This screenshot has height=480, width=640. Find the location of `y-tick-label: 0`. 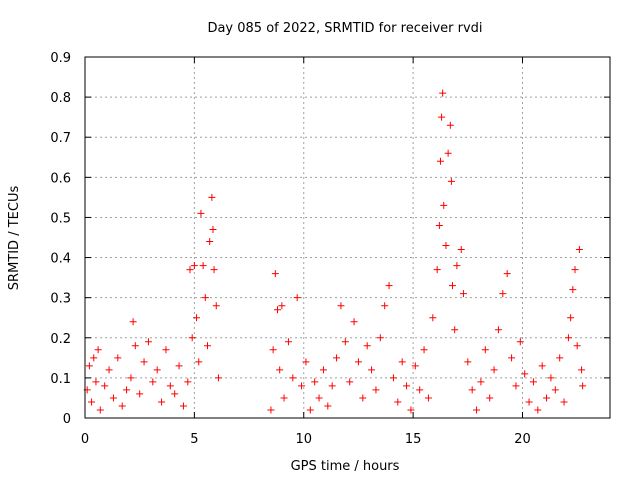

y-tick-label: 0 is located at coordinates (67, 419).